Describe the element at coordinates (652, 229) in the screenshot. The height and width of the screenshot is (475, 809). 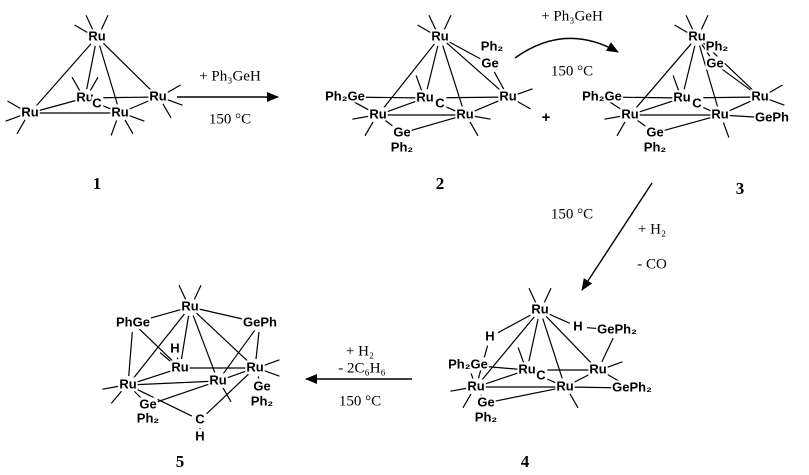
I see `reagent: + H₂` at that location.